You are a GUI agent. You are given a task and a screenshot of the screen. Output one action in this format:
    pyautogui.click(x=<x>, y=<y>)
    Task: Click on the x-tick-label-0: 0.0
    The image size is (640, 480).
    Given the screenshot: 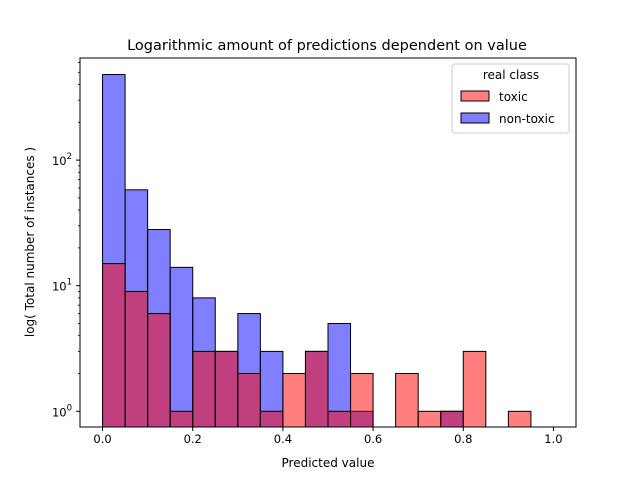 What is the action you would take?
    pyautogui.click(x=102, y=439)
    